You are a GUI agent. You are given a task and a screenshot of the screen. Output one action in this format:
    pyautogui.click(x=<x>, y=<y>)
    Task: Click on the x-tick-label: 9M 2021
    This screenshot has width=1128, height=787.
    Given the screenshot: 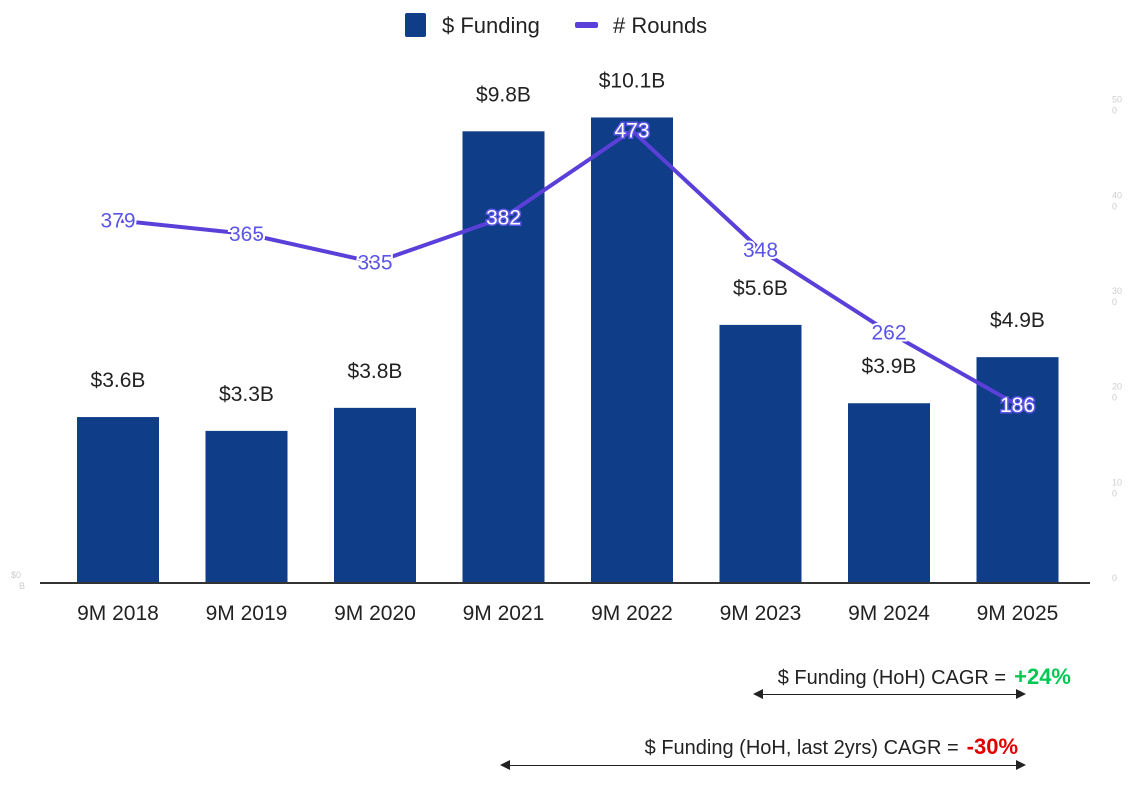 What is the action you would take?
    pyautogui.click(x=504, y=613)
    